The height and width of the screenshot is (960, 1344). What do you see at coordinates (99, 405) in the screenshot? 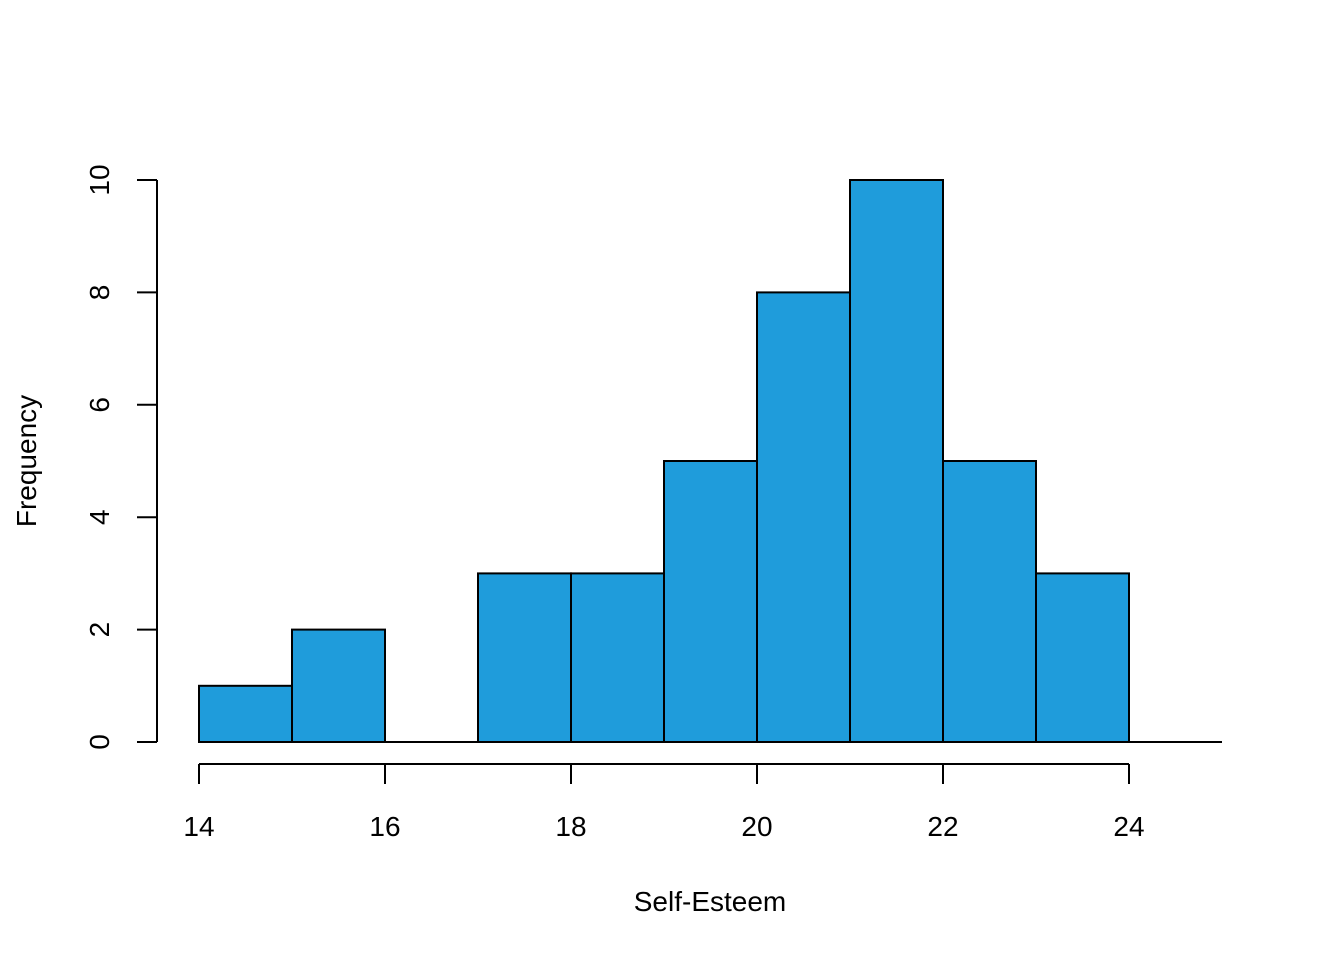
I see `y-tick-label-6: 6` at bounding box center [99, 405].